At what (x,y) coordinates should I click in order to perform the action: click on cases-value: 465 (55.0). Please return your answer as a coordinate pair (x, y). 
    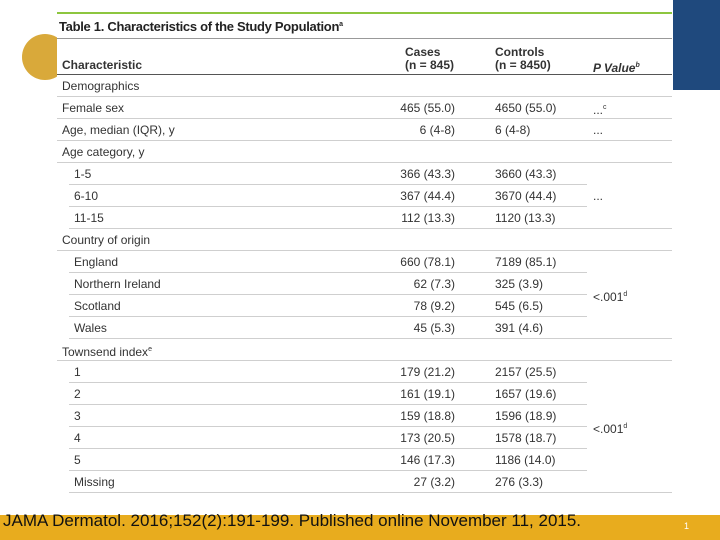
    Looking at the image, I should click on (427, 108).